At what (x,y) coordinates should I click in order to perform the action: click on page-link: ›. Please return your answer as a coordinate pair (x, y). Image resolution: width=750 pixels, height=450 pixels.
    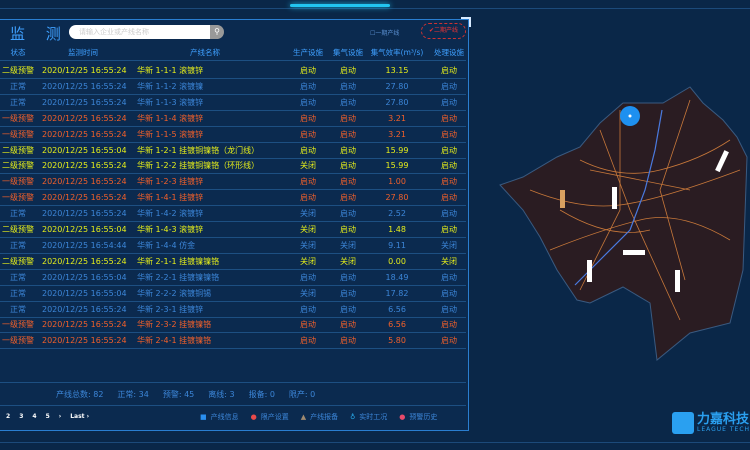
    Looking at the image, I should click on (60, 416).